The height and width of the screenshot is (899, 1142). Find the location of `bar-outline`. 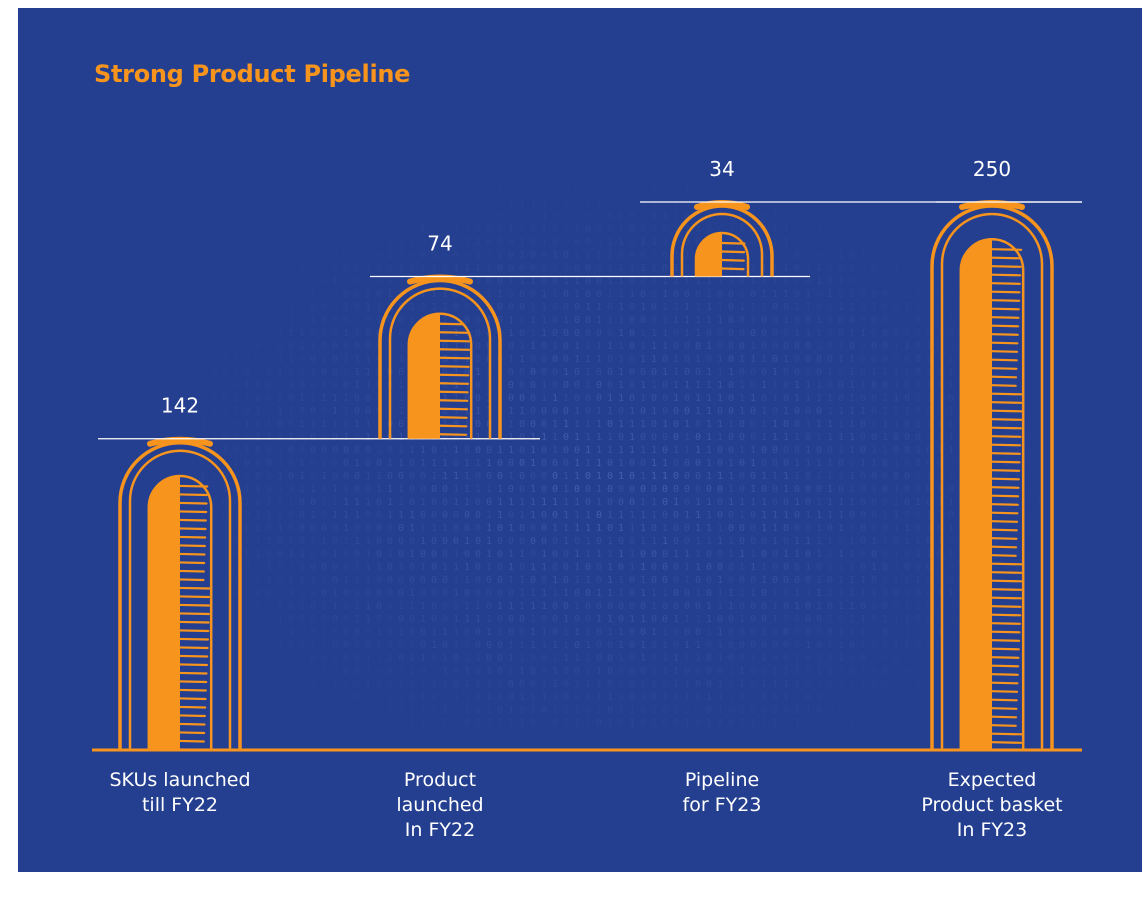

bar-outline is located at coordinates (722, 240).